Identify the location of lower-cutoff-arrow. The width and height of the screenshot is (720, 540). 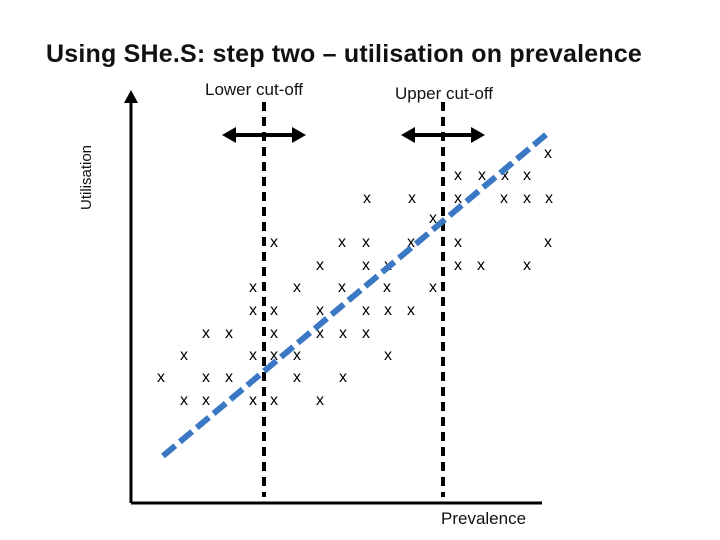
(264, 135).